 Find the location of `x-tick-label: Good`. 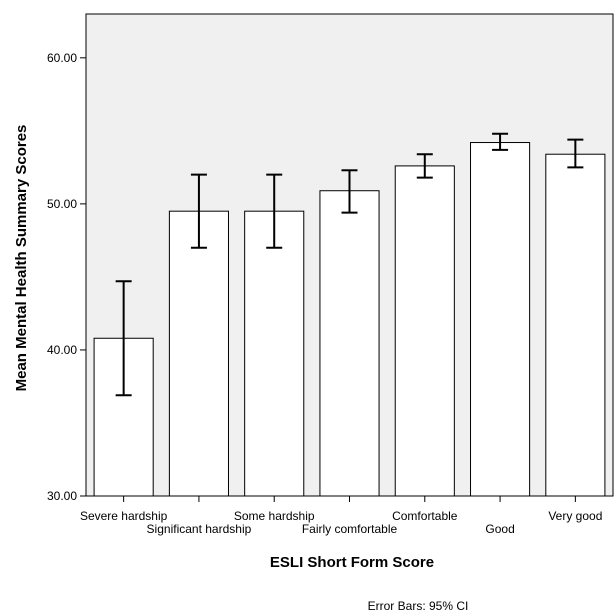

x-tick-label: Good is located at coordinates (499, 529).